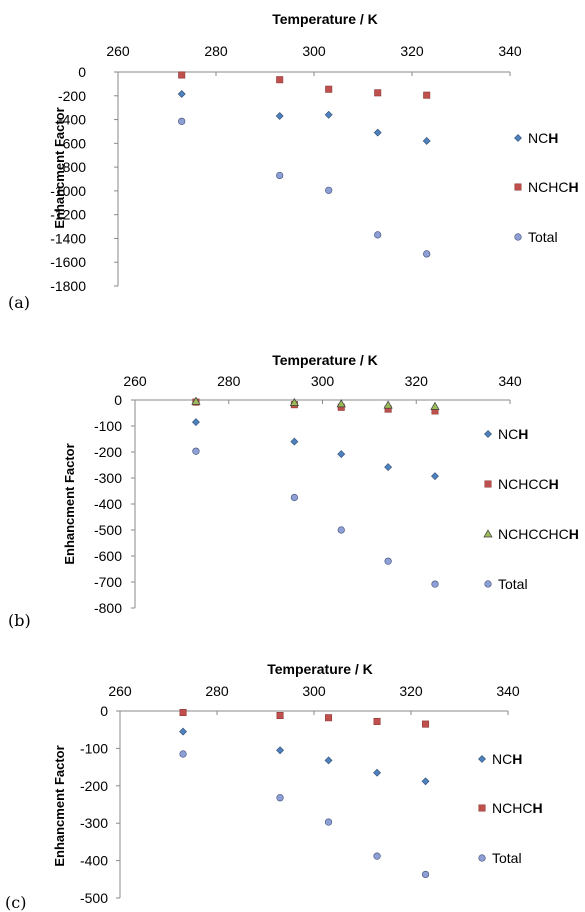 This screenshot has width=585, height=912. What do you see at coordinates (19, 302) in the screenshot?
I see `panel-label: (a)` at bounding box center [19, 302].